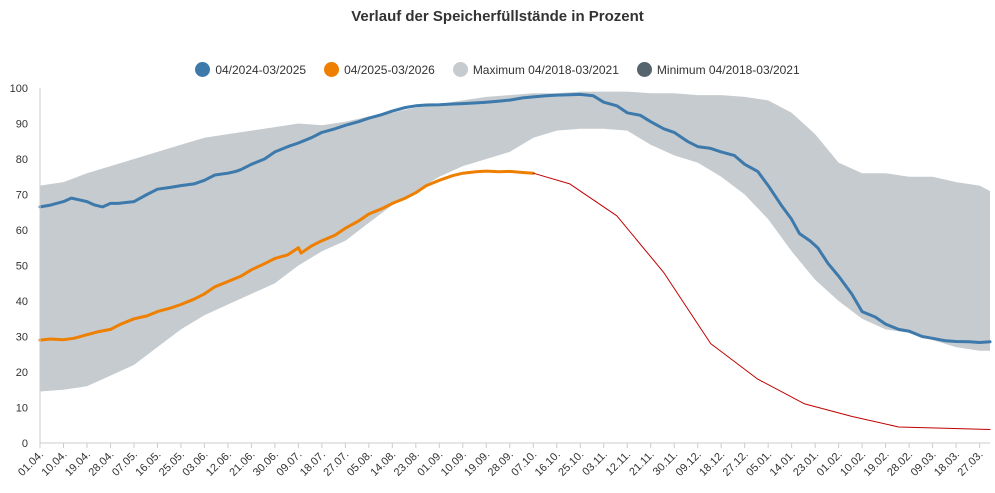 This screenshot has width=995, height=493. Describe the element at coordinates (336, 464) in the screenshot. I see `x-tick-label: 27.07.` at that location.